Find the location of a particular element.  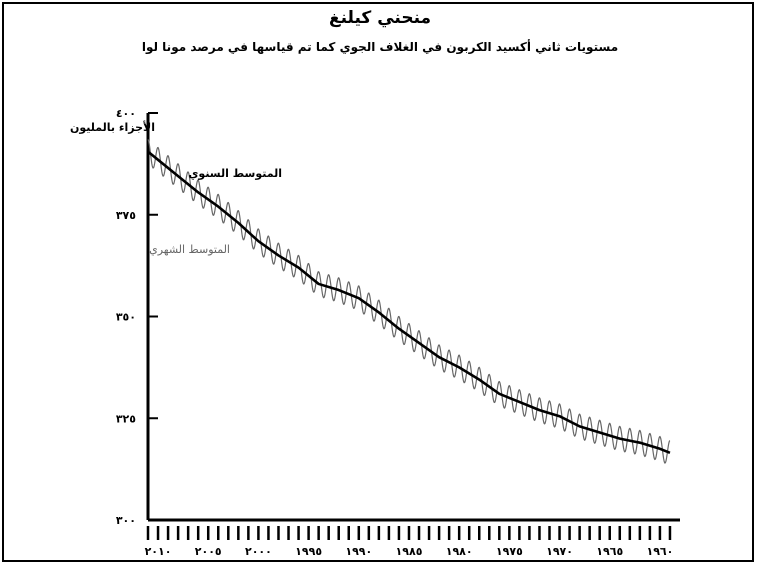

y-tick-label: ٣٧٥ is located at coordinates (126, 215).